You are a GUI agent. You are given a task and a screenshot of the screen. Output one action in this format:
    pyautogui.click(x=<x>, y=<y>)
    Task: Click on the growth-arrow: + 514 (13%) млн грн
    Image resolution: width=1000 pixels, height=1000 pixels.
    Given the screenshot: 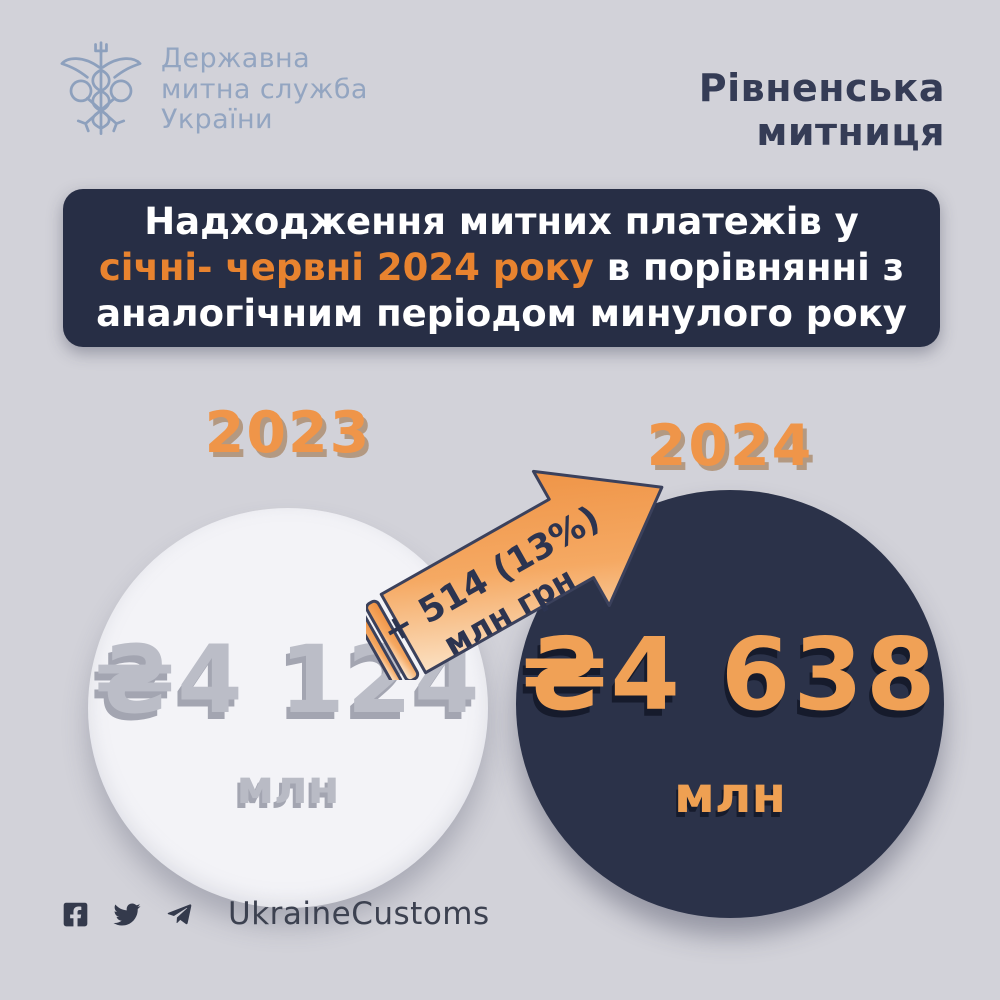 What is the action you would take?
    pyautogui.click(x=515, y=574)
    